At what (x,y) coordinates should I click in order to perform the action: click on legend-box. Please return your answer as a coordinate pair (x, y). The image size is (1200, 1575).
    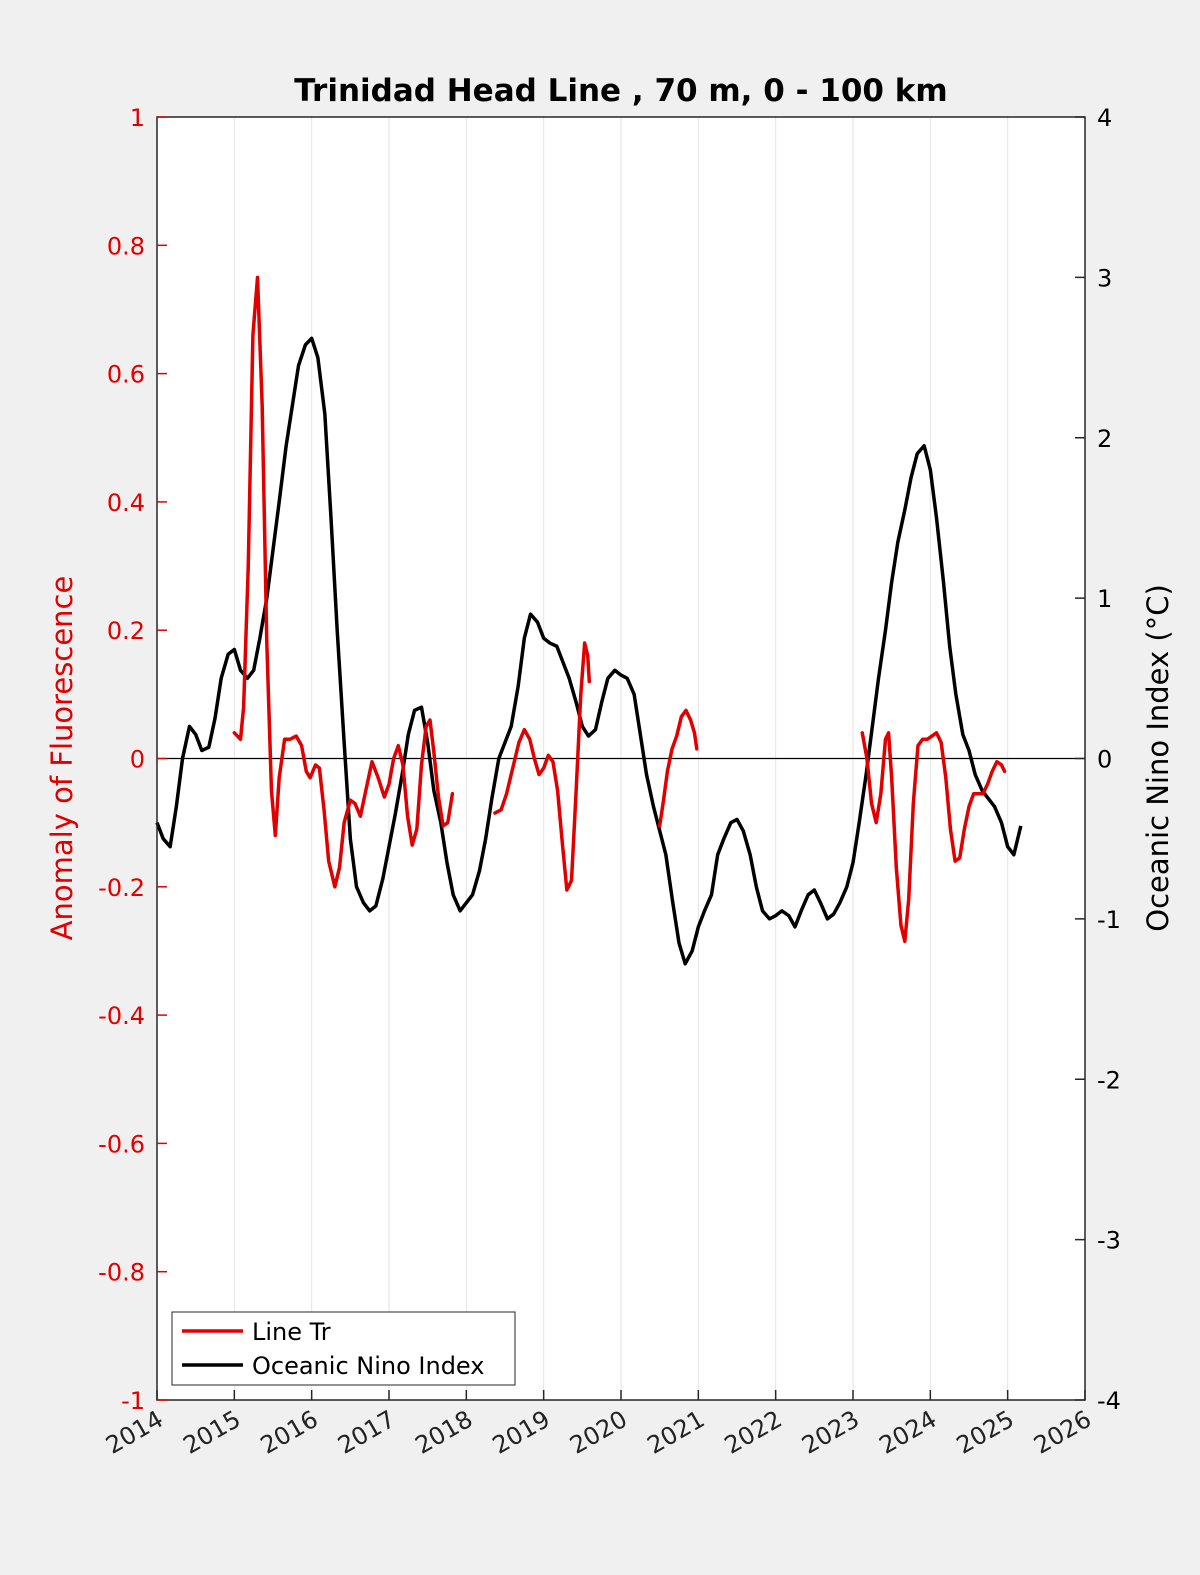
    Looking at the image, I should click on (343, 1348).